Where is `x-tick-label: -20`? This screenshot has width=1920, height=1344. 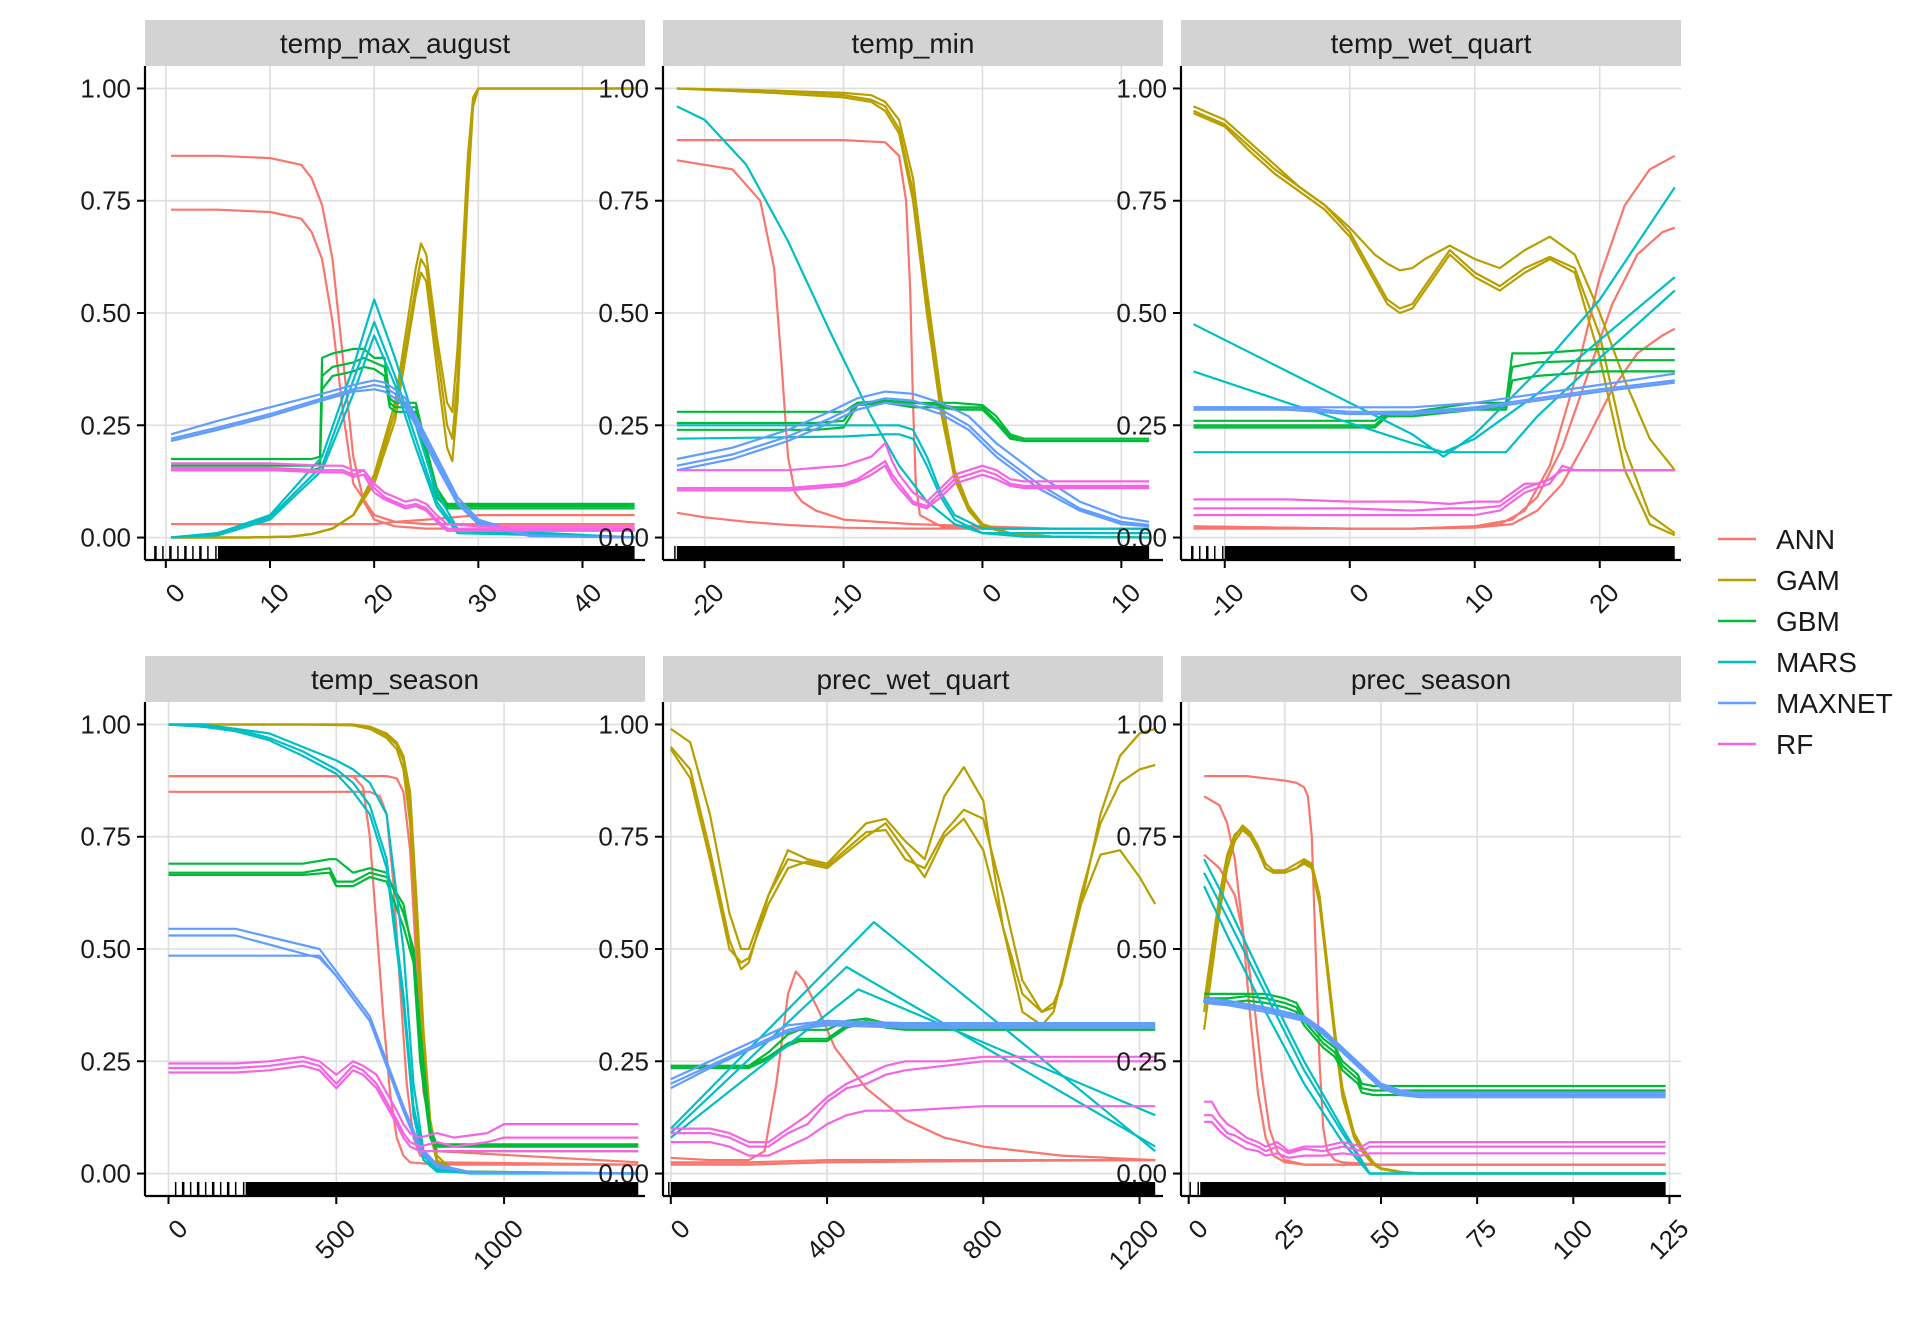 x-tick-label: -20 is located at coordinates (706, 601).